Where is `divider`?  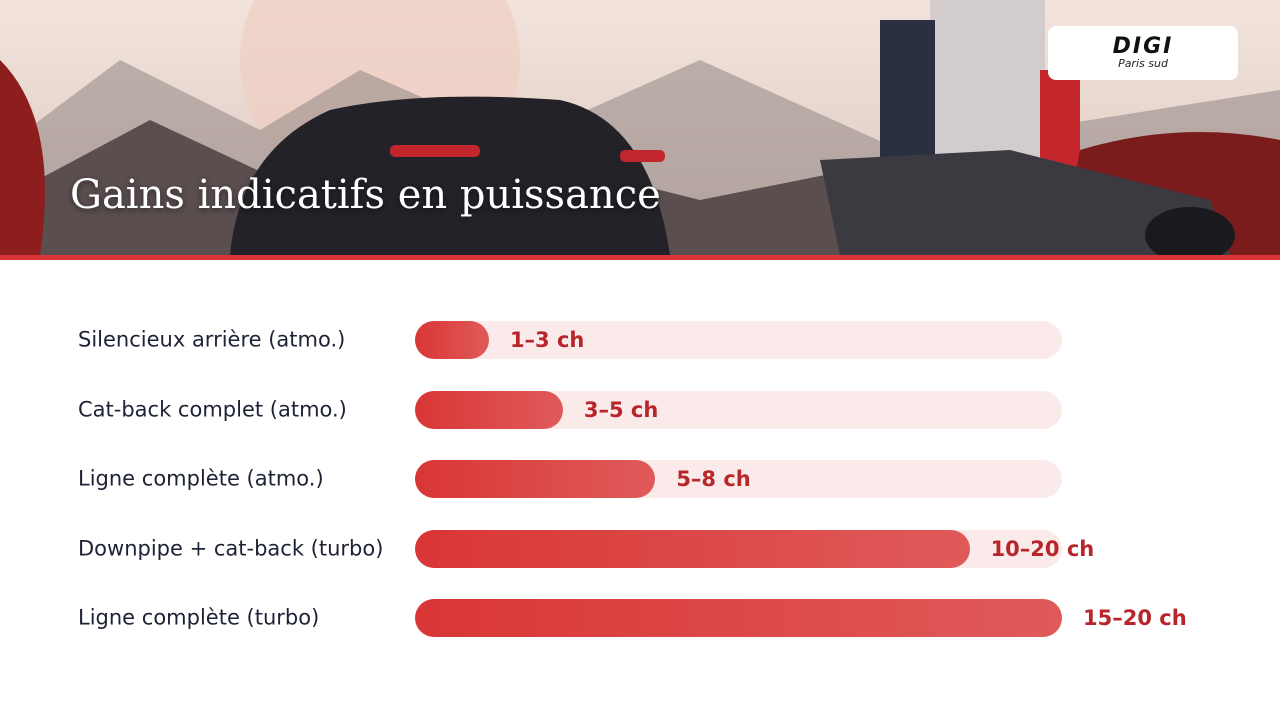
divider is located at coordinates (640, 257).